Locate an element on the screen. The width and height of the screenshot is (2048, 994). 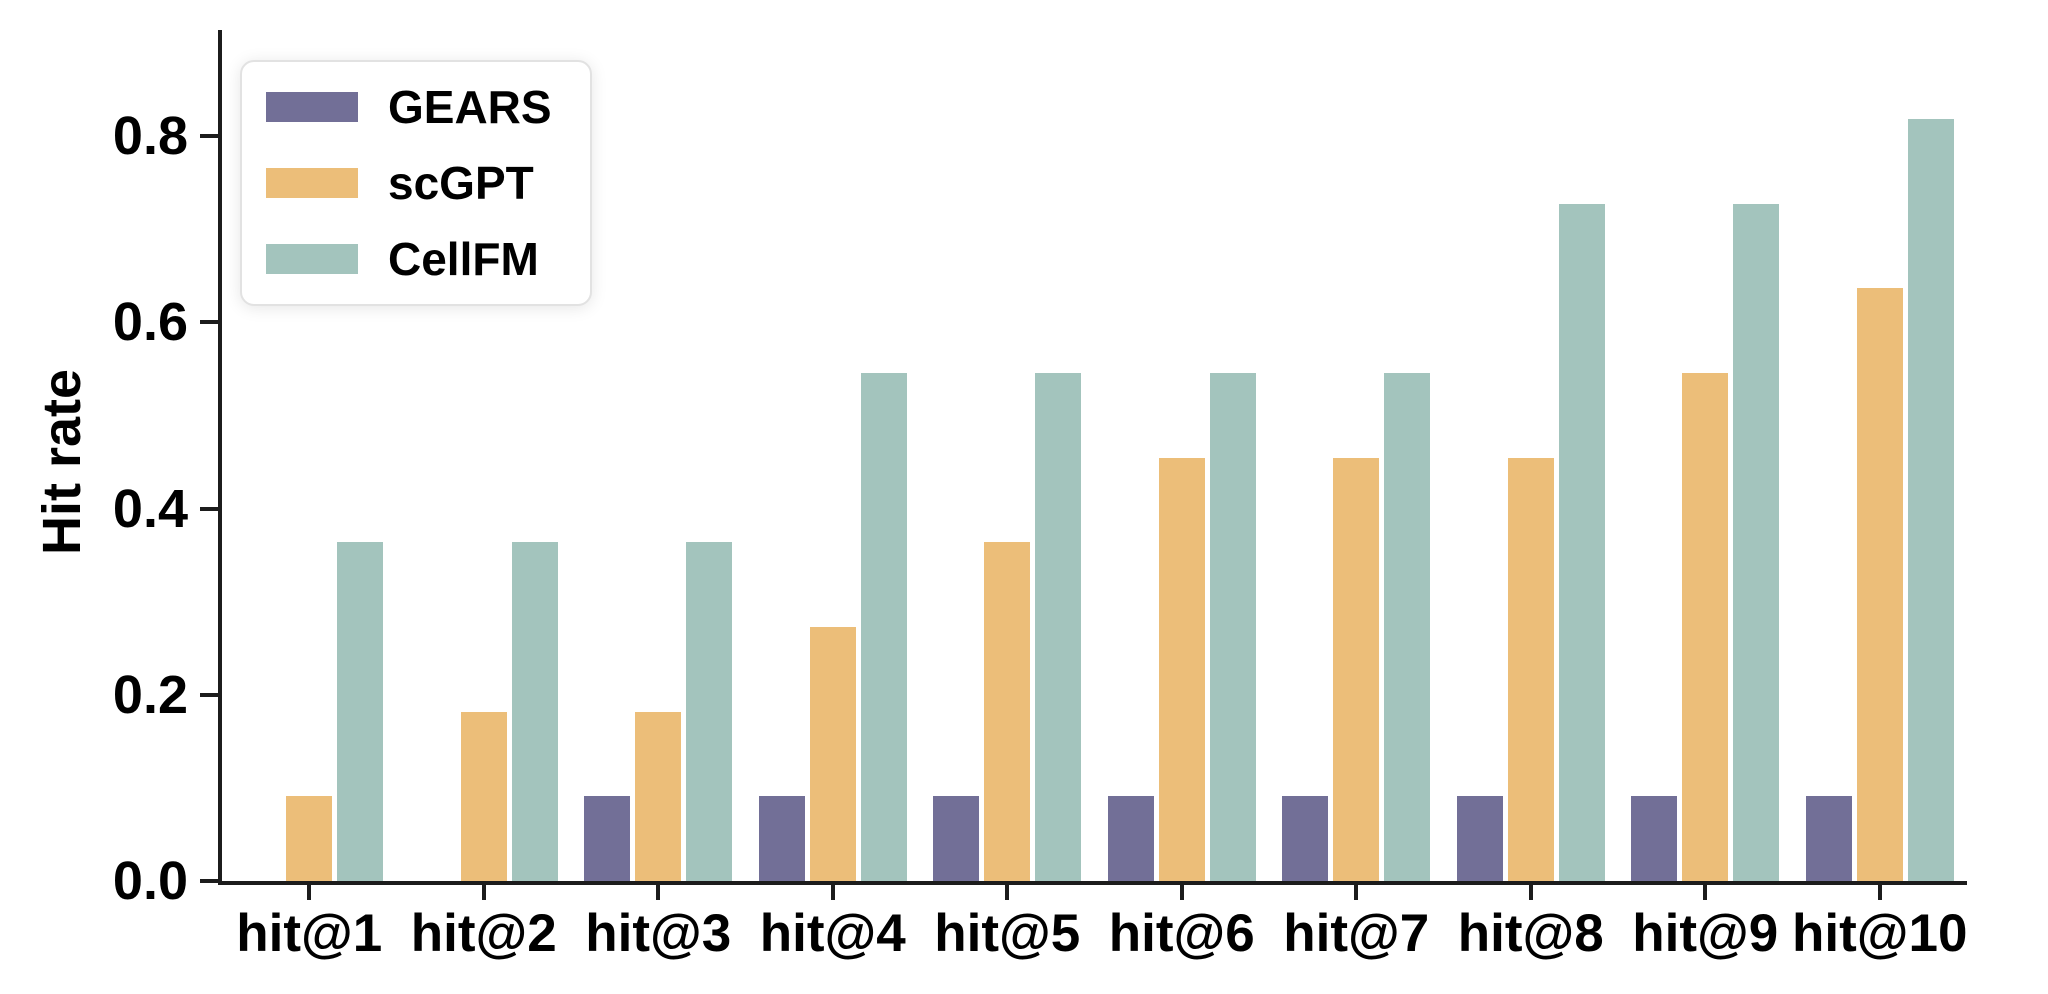
x-tick-label: hit@5 is located at coordinates (1007, 933).